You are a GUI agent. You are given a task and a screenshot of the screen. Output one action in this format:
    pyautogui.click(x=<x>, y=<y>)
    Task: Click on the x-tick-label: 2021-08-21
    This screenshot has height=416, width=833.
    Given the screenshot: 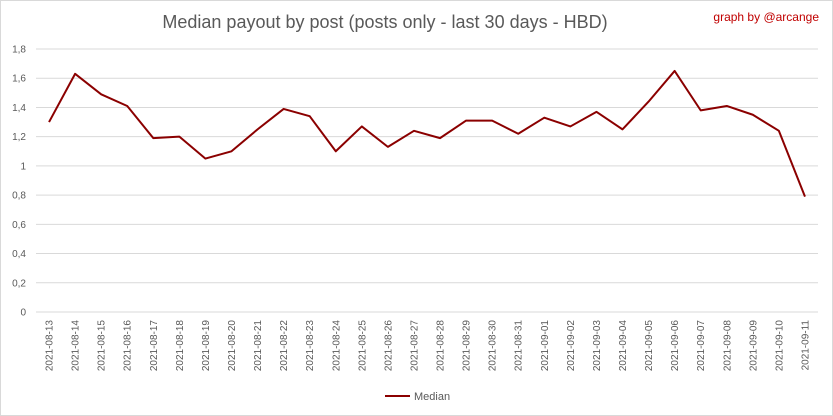 What is the action you would take?
    pyautogui.click(x=258, y=346)
    